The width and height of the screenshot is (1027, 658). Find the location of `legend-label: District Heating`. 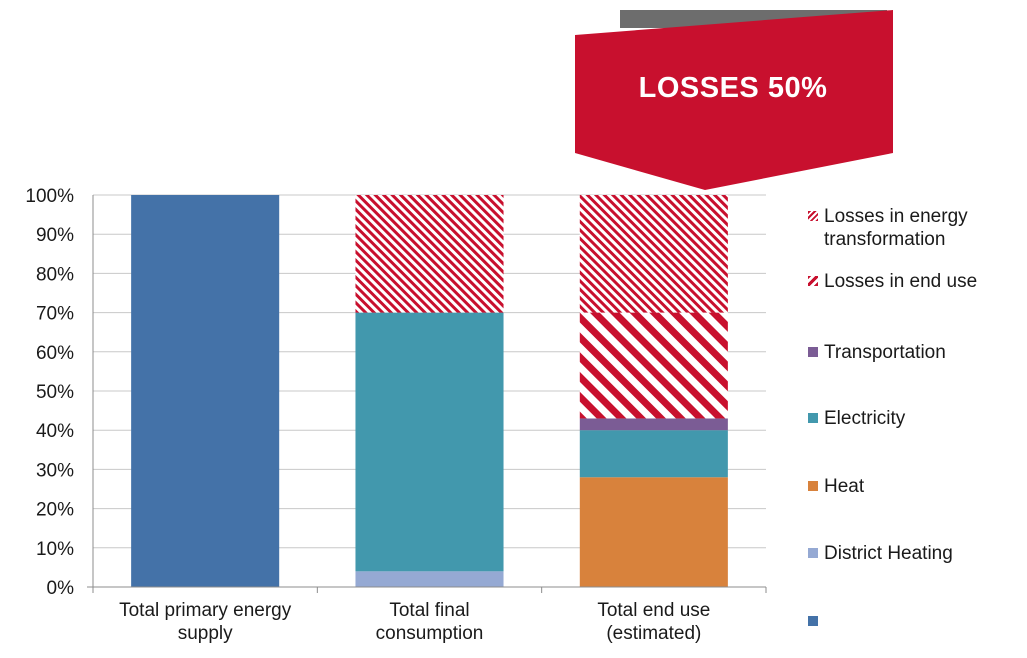

legend-label: District Heating is located at coordinates (888, 553).